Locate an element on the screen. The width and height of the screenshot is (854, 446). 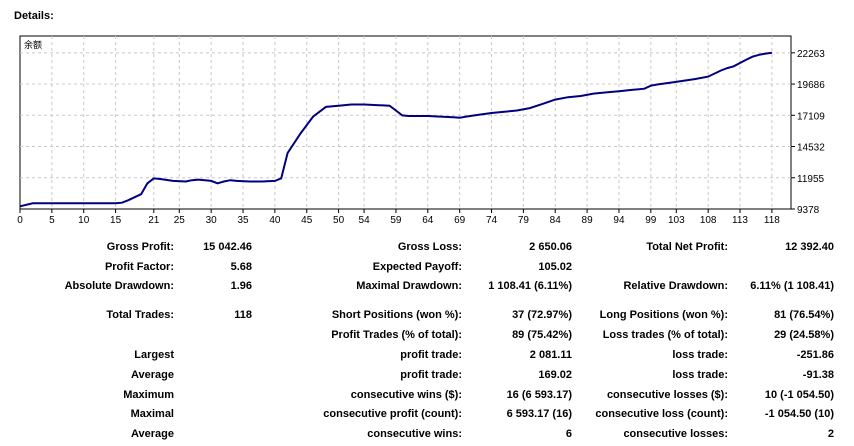
relative-drawdown-label: Relative Drawdown: is located at coordinates (675, 286).